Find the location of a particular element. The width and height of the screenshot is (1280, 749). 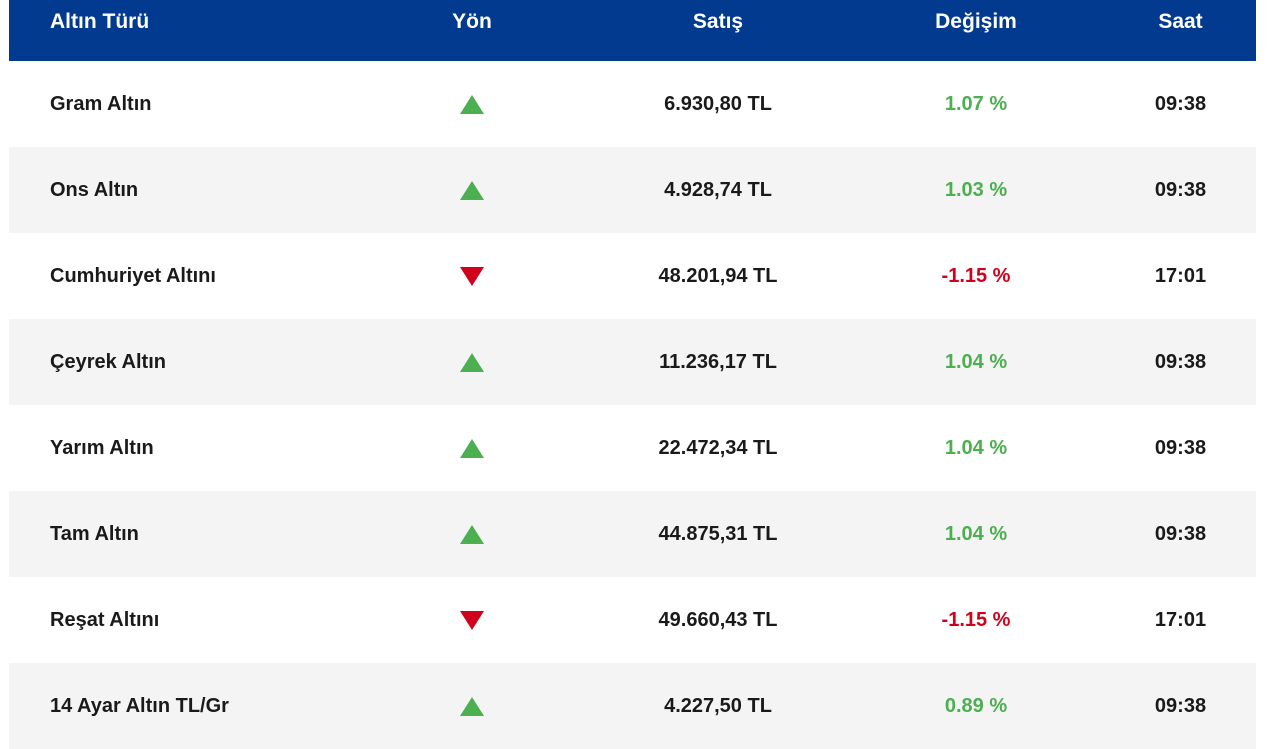

gold-type-name: Ons Altın is located at coordinates (94, 189).